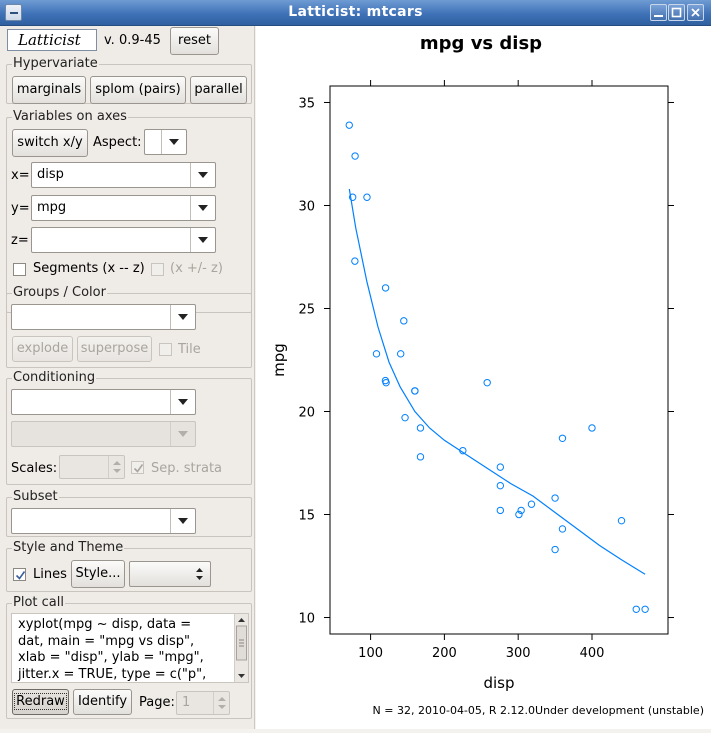 This screenshot has height=733, width=711. I want to click on lines-checkbox, so click(19, 574).